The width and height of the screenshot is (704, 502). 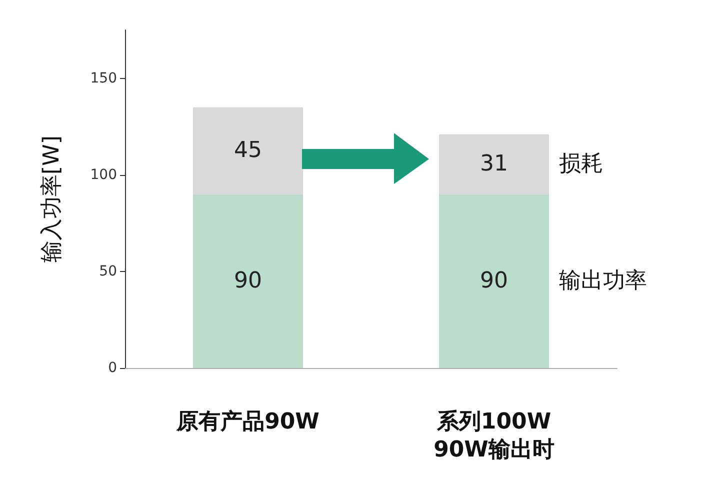 I want to click on y-tick-label: 50, so click(x=108, y=271).